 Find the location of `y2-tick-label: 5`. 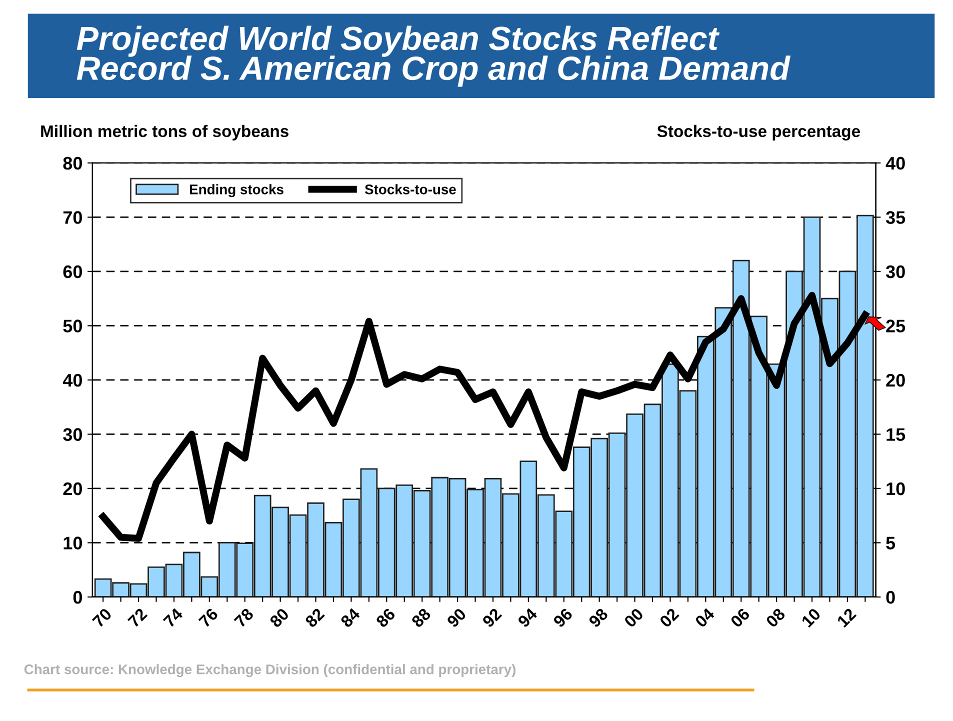

y2-tick-label: 5 is located at coordinates (891, 543).